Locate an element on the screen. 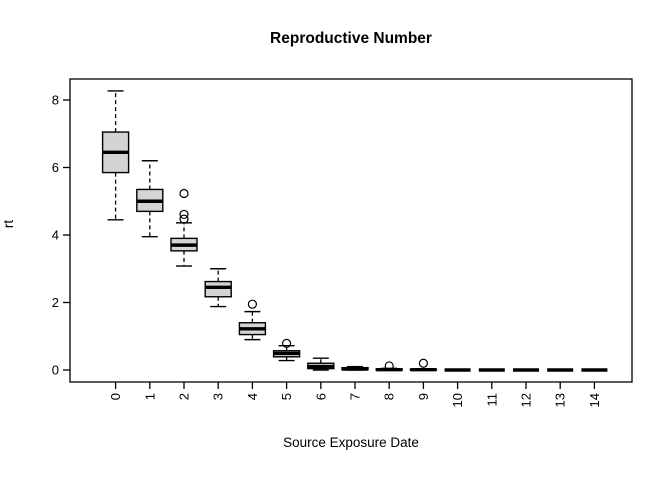 The image size is (672, 480). x-tick-label: 11 is located at coordinates (491, 400).